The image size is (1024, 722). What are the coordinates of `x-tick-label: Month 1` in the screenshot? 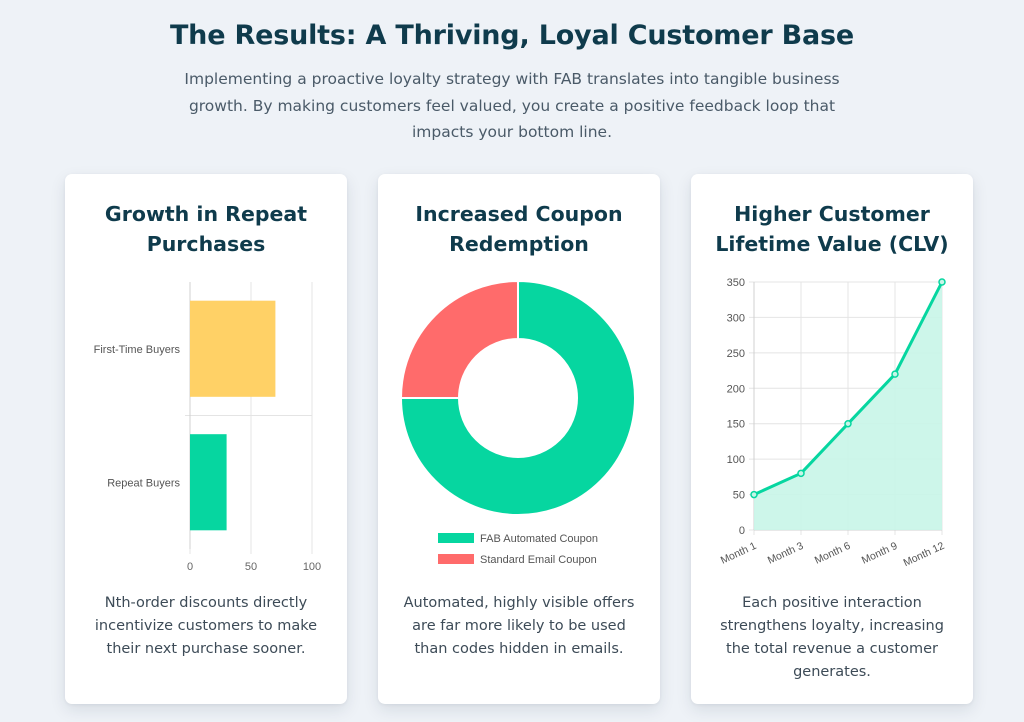 It's located at (739, 553).